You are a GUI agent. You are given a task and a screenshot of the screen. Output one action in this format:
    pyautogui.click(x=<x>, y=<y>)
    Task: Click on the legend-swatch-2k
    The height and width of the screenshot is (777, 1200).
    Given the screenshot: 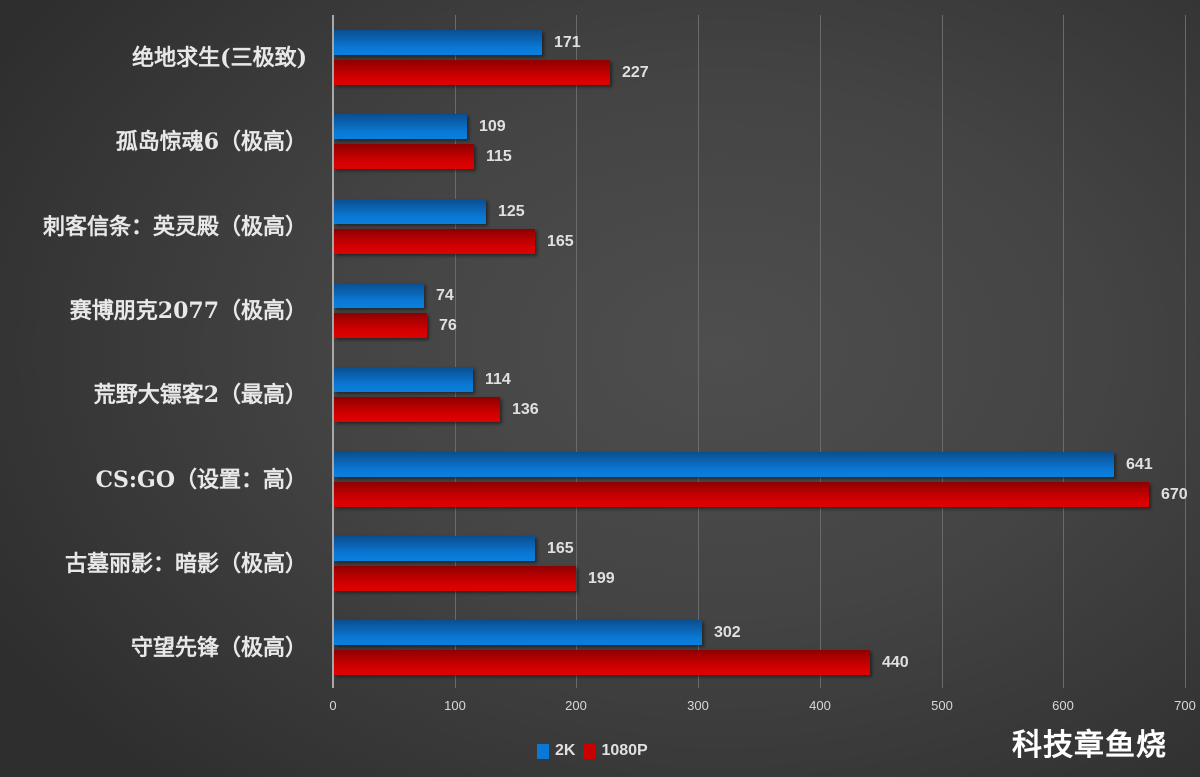 What is the action you would take?
    pyautogui.click(x=543, y=751)
    